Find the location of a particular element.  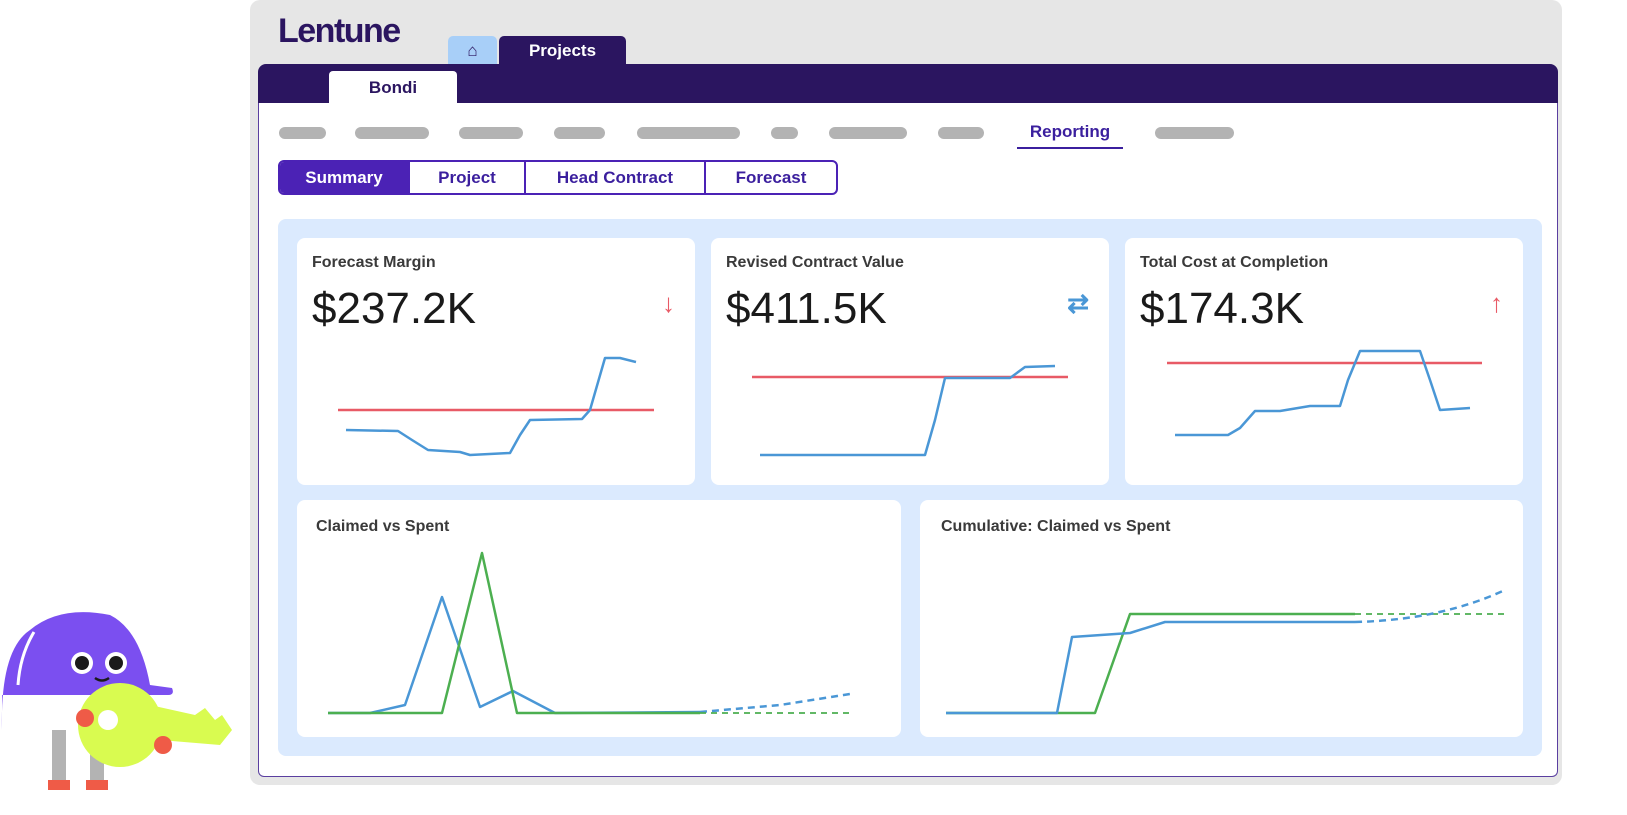

tab-bondi: Bondi is located at coordinates (393, 87).